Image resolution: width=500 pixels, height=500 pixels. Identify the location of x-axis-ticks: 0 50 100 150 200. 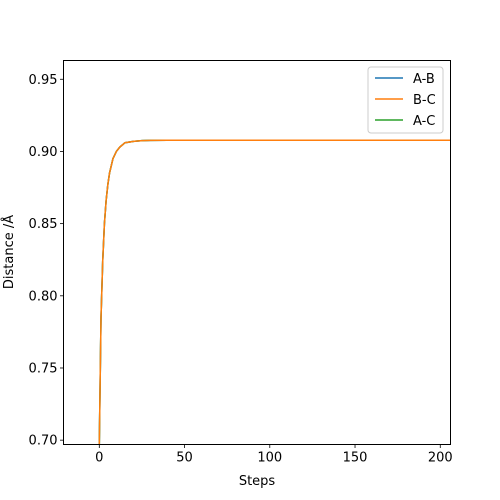
(274, 455).